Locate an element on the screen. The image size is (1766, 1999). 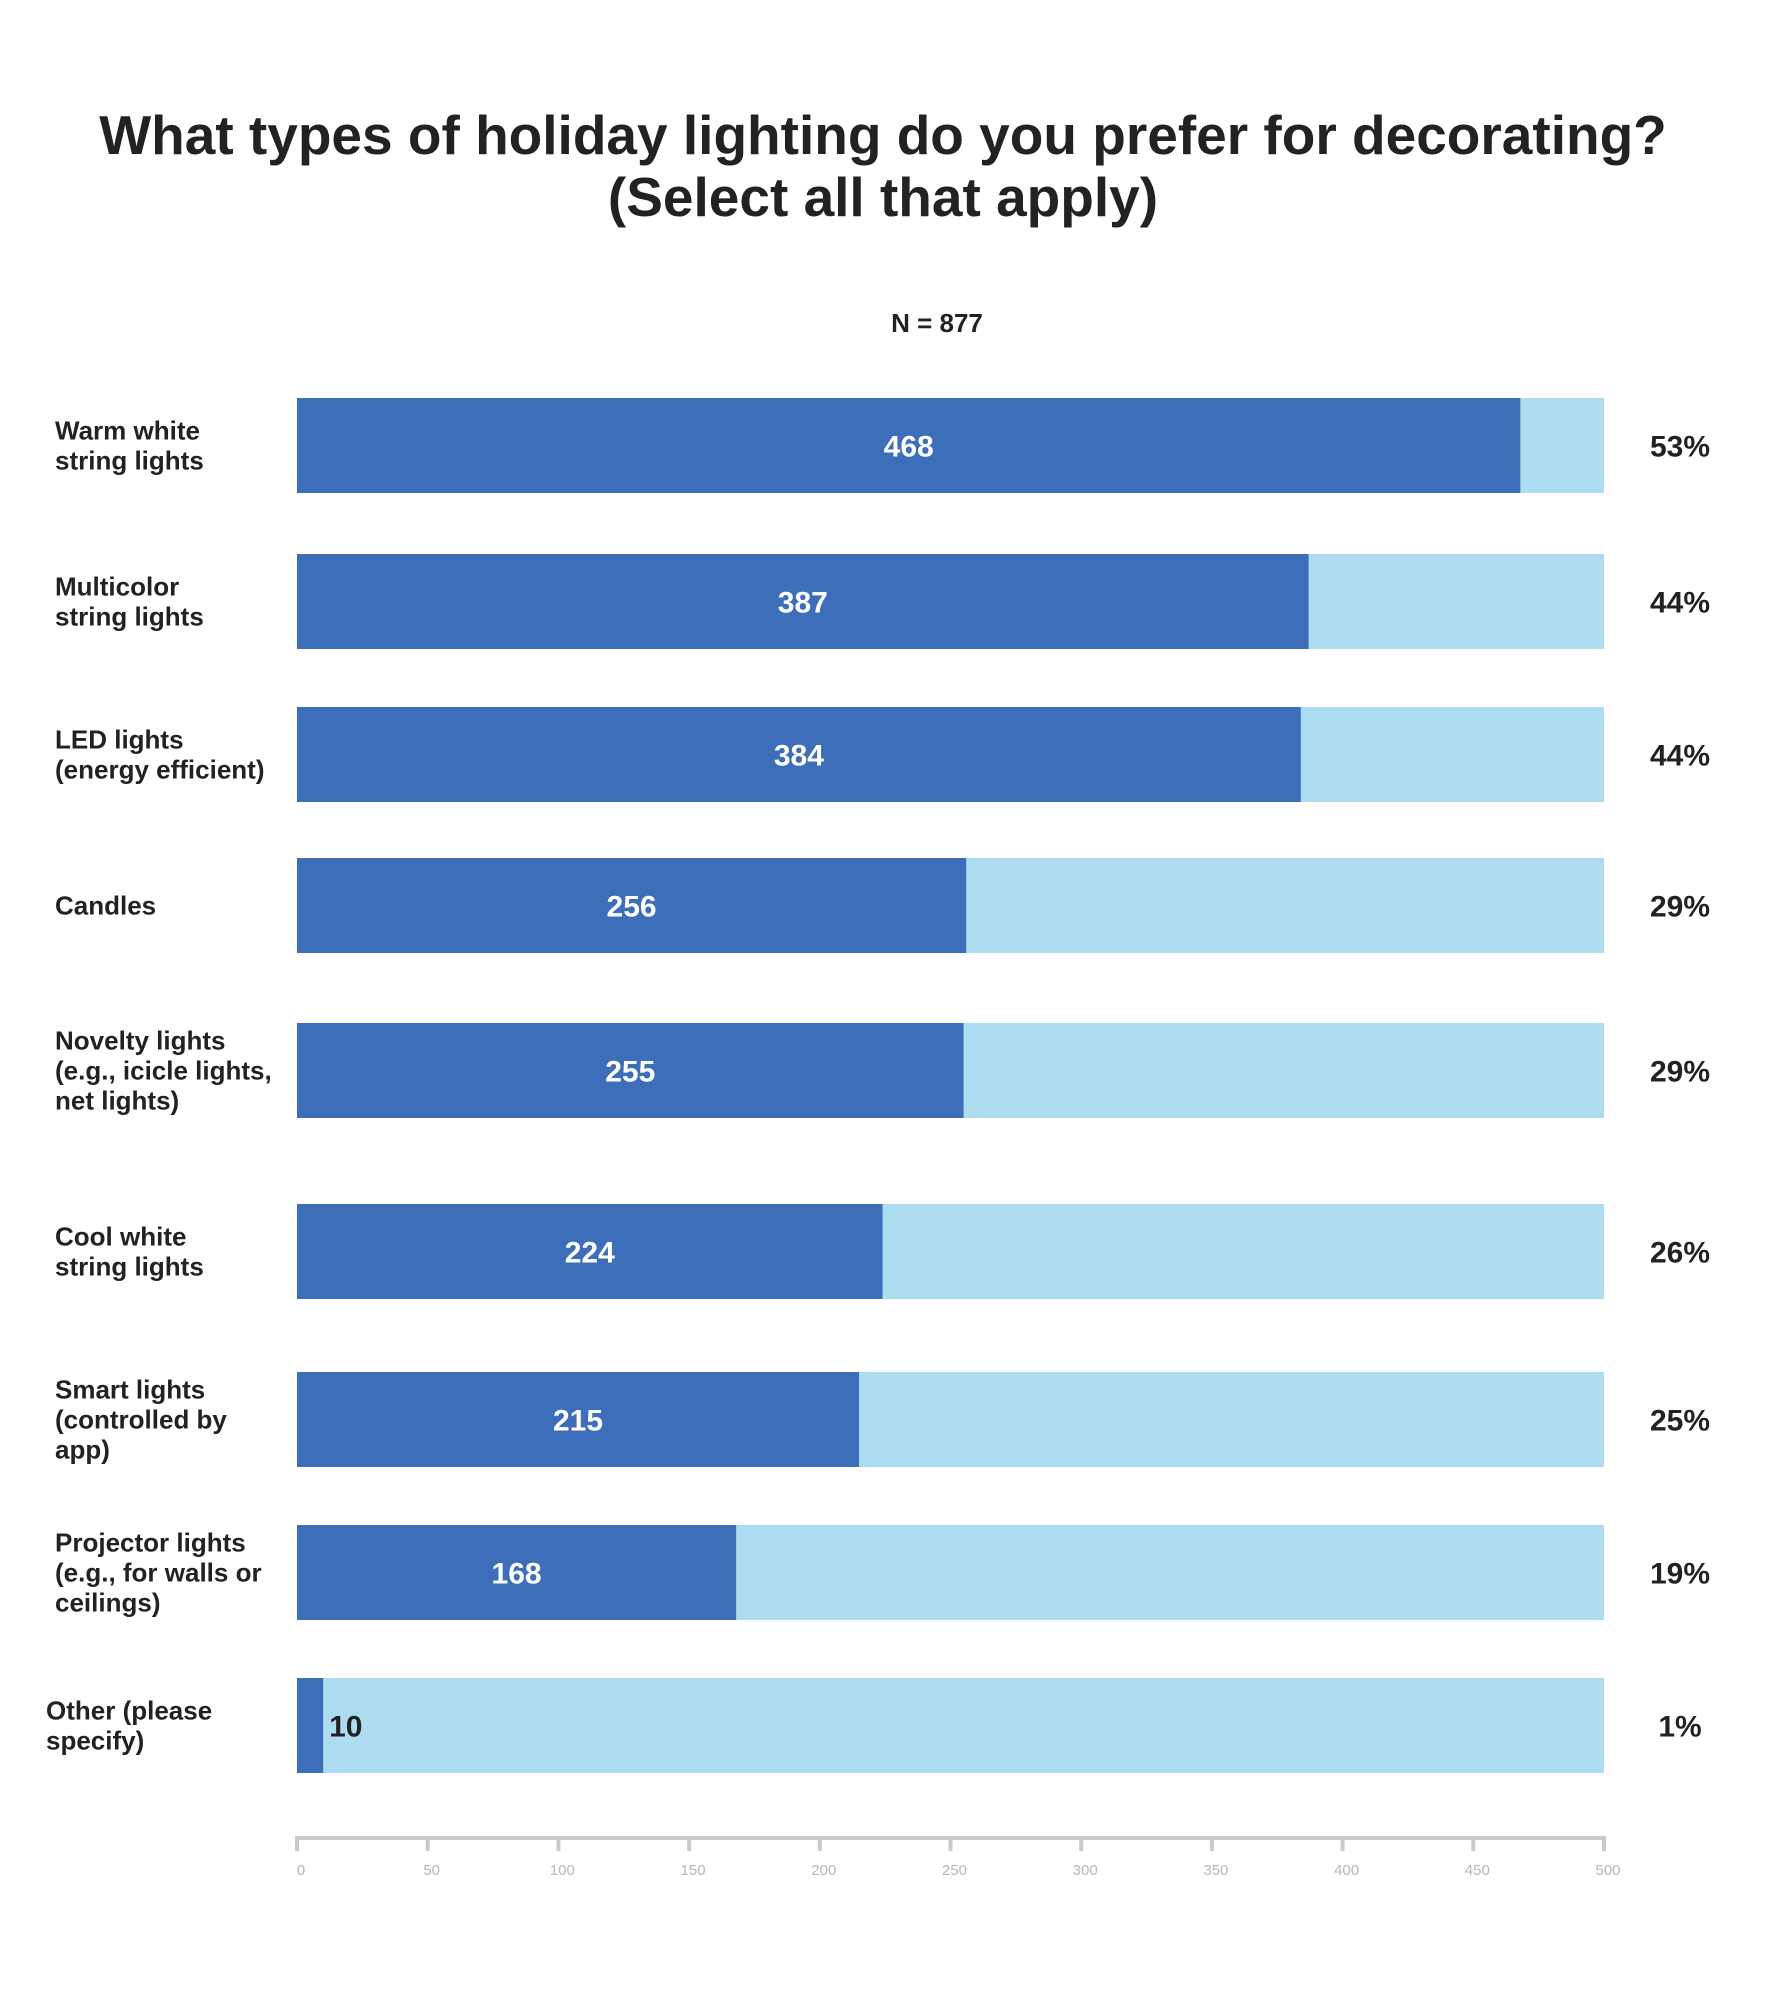
category-label-line: Warm white is located at coordinates (127, 431).